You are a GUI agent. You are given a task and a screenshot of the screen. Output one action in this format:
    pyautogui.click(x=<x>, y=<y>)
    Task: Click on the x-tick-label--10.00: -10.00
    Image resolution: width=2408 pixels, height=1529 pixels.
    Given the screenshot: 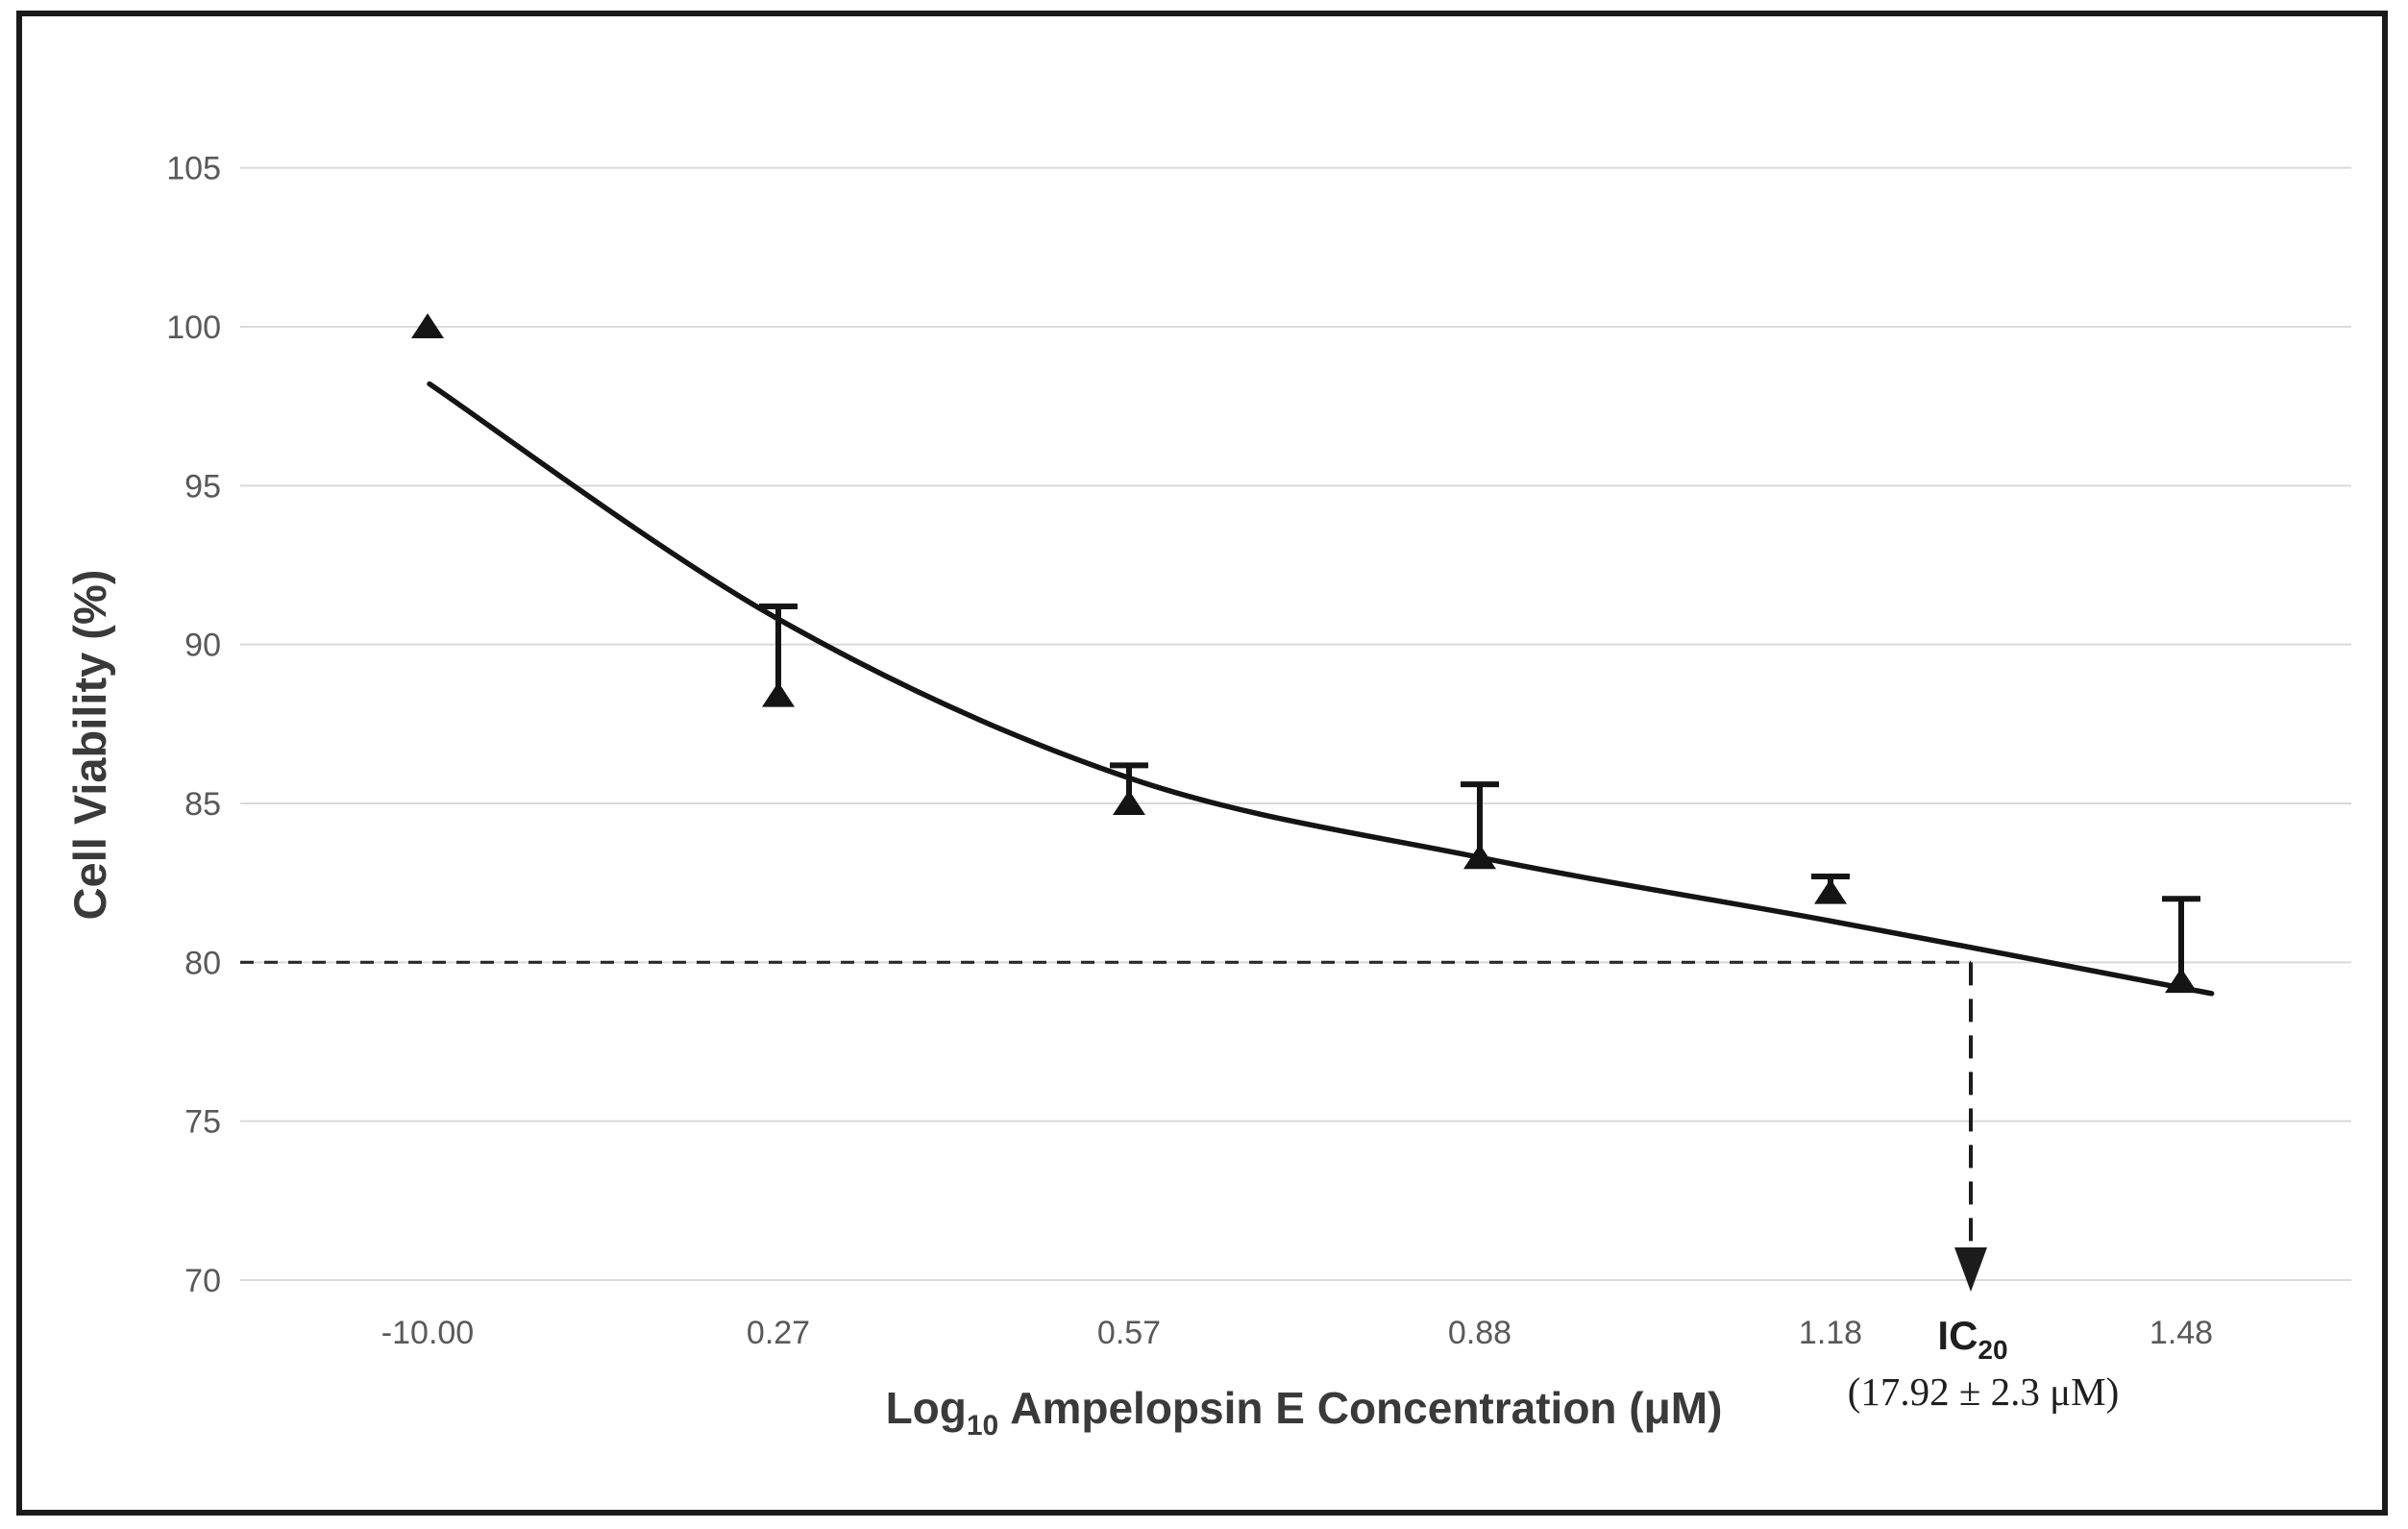 What is the action you would take?
    pyautogui.click(x=428, y=1333)
    